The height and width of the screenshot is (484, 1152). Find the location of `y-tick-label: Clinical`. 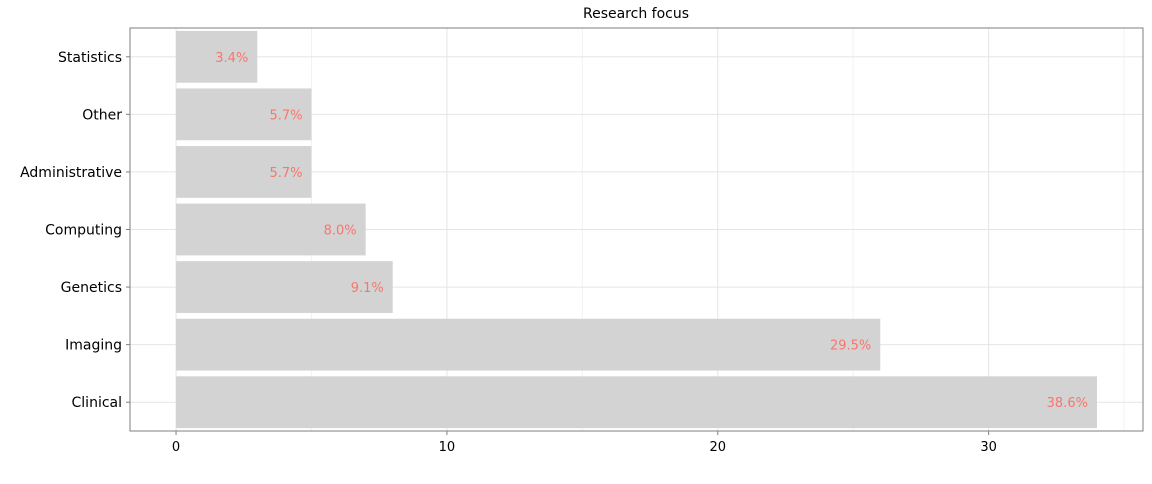

y-tick-label: Clinical is located at coordinates (97, 403).